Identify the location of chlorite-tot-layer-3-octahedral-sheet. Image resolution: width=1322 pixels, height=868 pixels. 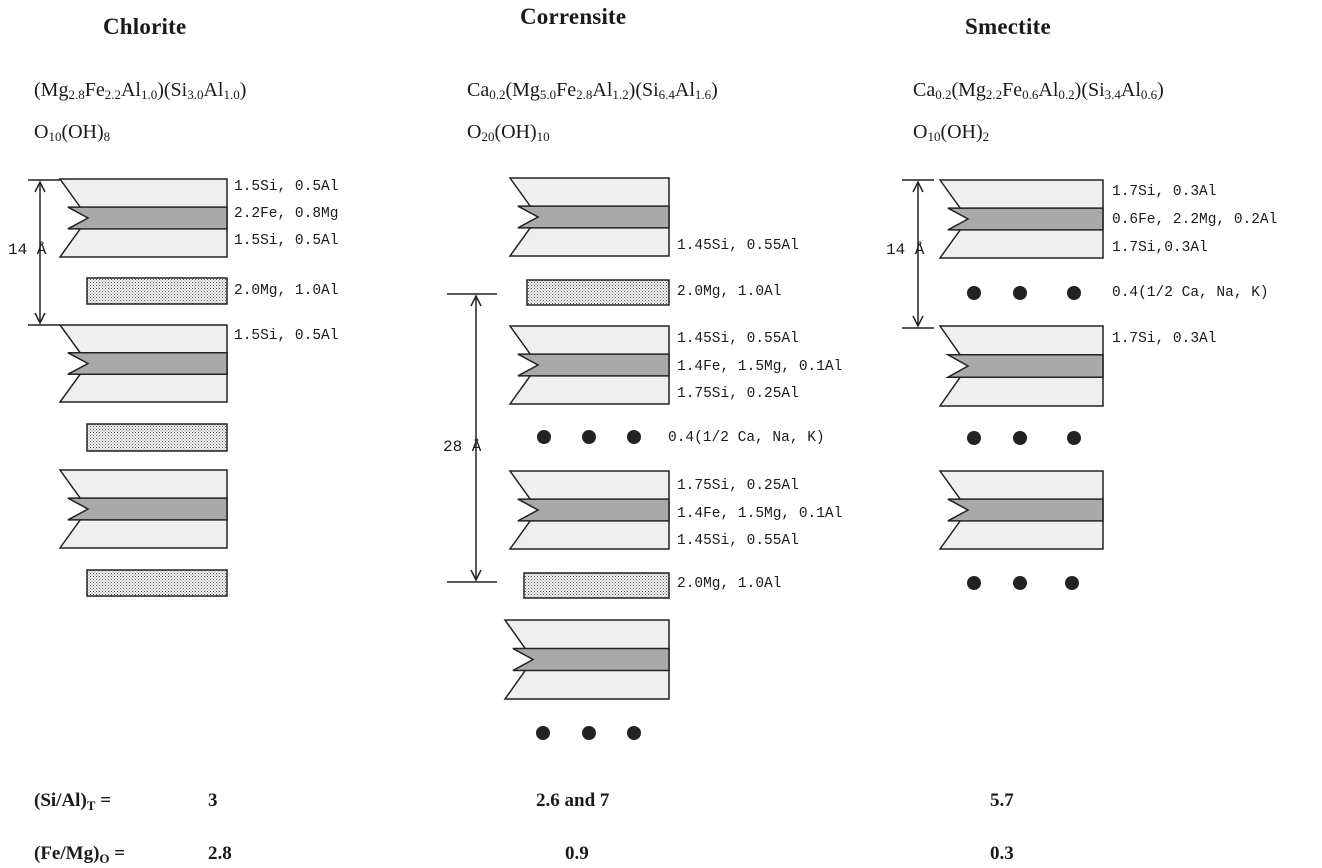
(147, 509).